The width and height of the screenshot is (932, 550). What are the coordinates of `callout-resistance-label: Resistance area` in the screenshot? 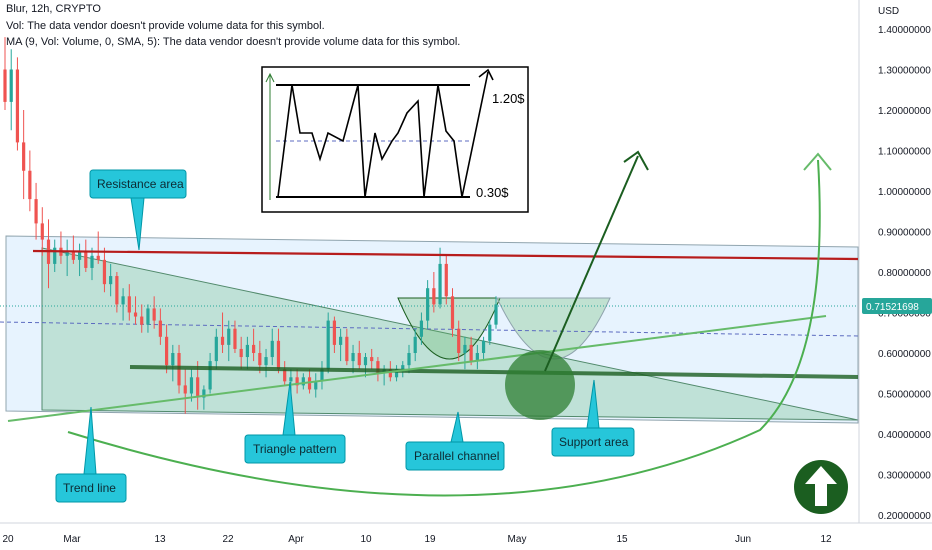 It's located at (140, 184).